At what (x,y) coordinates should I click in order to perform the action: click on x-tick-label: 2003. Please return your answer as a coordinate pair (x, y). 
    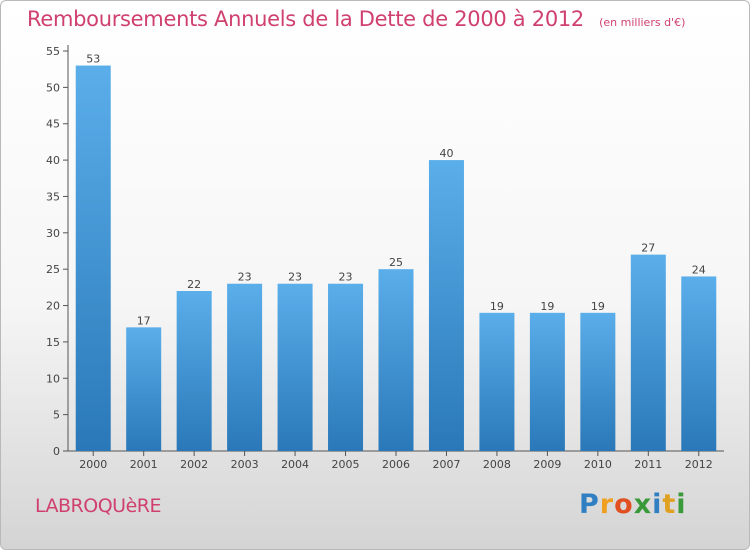
    Looking at the image, I should click on (245, 464).